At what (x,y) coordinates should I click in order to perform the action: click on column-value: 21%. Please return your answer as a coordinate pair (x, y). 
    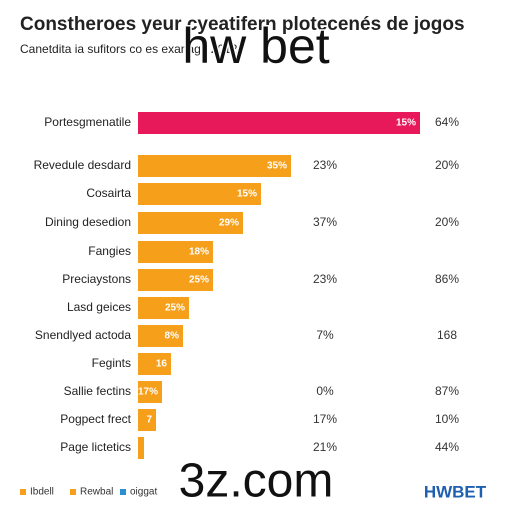
    Looking at the image, I should click on (325, 447).